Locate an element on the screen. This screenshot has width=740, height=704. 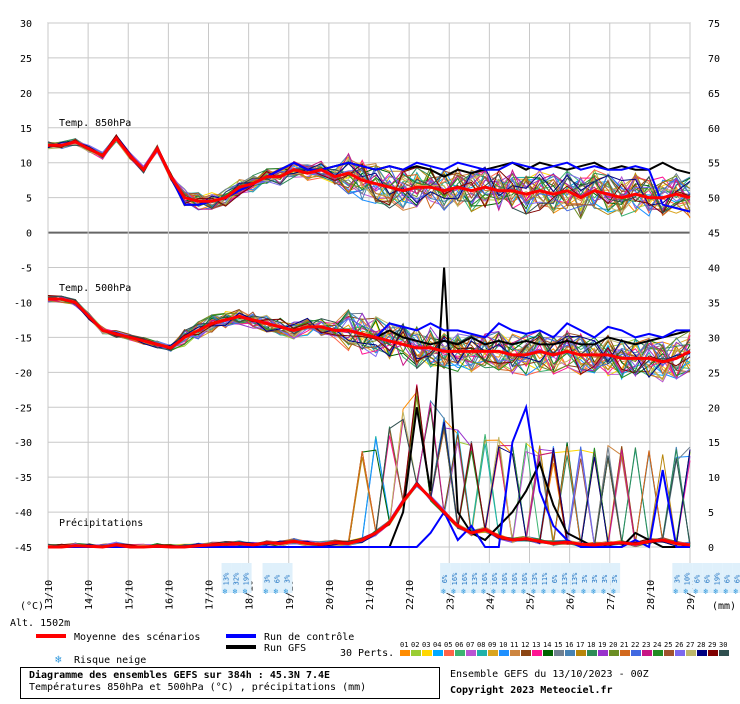
x-tick-label: 20/10 is located at coordinates (330, 595).